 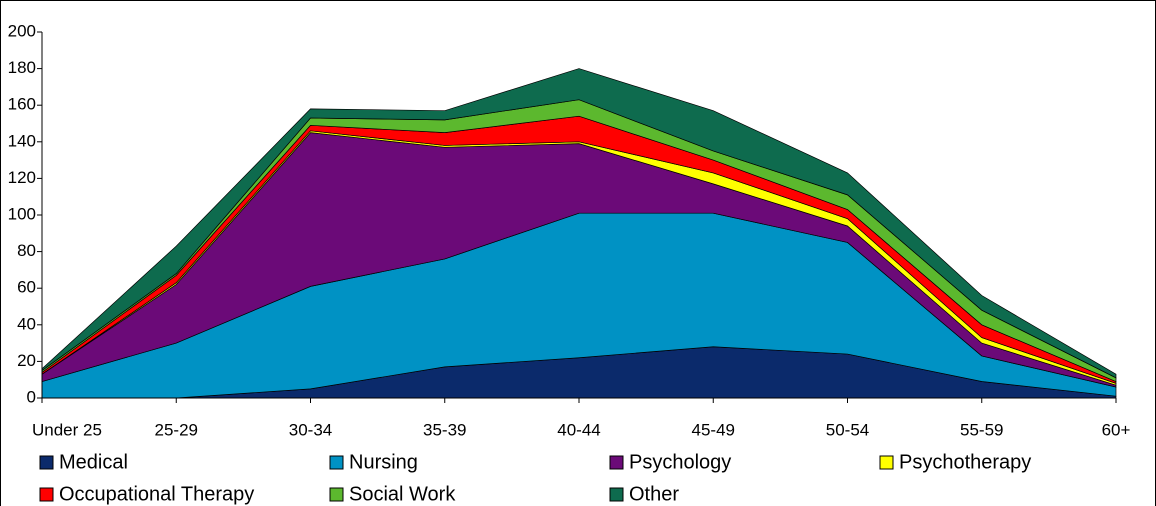 What do you see at coordinates (67, 429) in the screenshot?
I see `x-tick-label: Under 25` at bounding box center [67, 429].